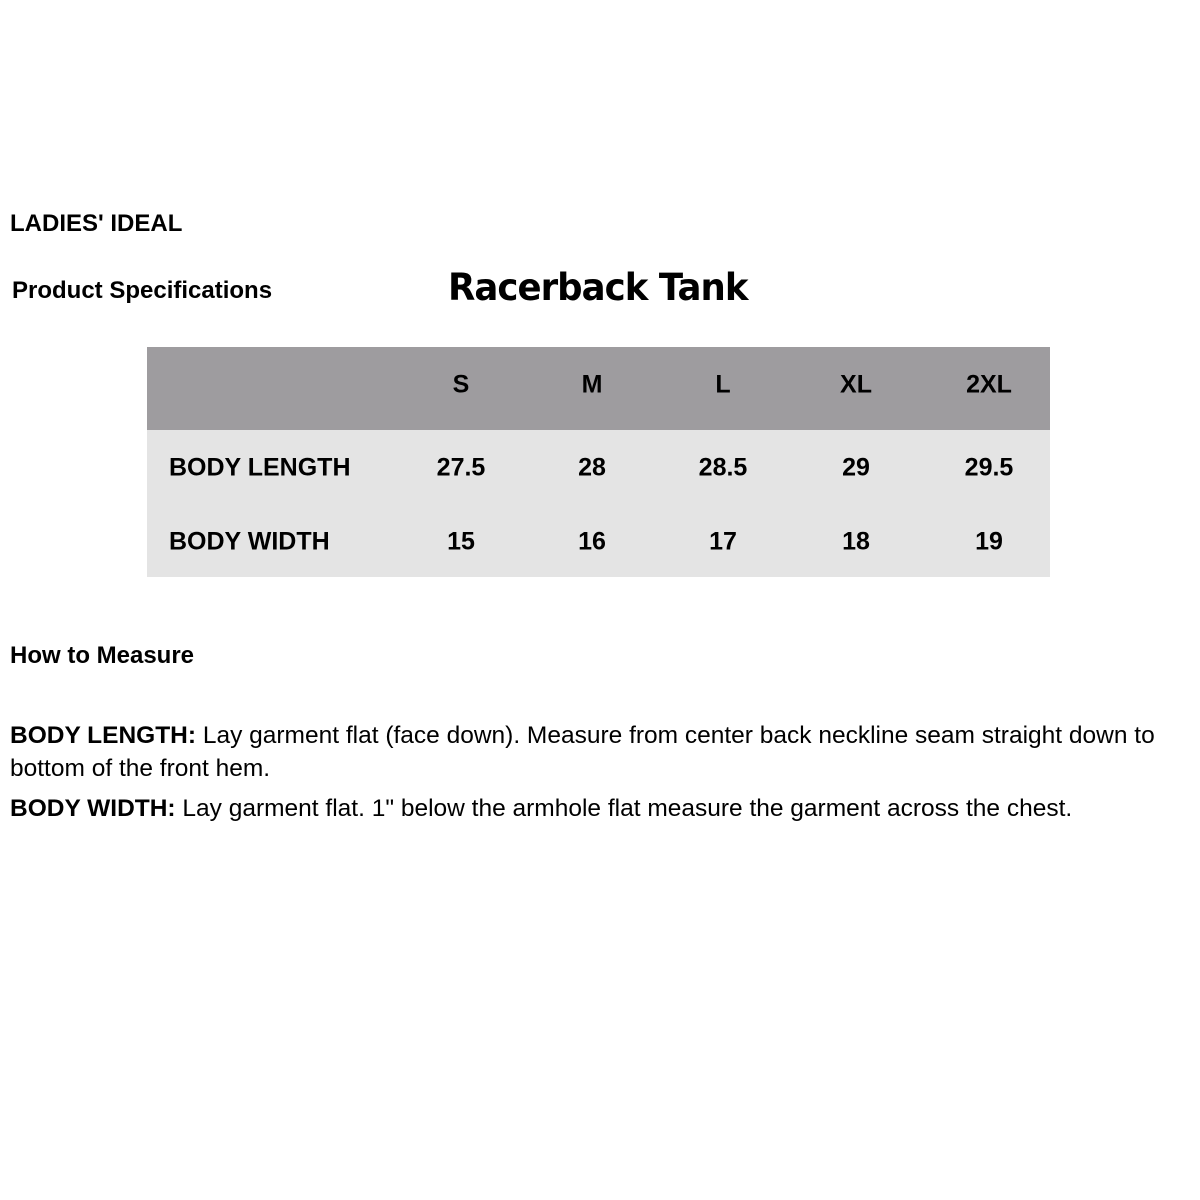 The image size is (1200, 1200). I want to click on how-to-measure-heading: How to Measure, so click(102, 655).